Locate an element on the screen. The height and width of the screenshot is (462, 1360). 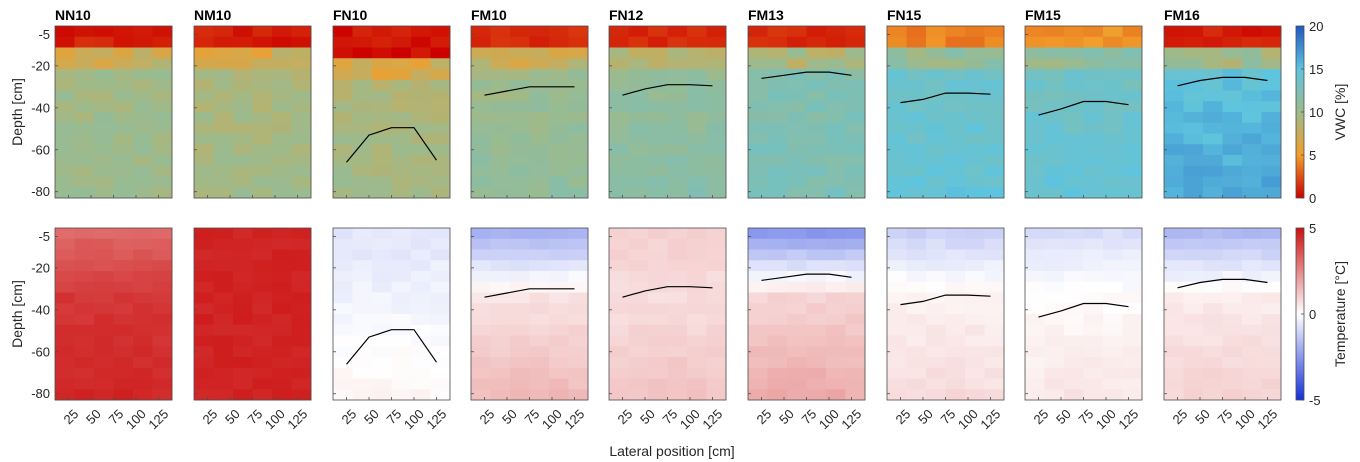
freezing-front-line is located at coordinates (1222, 81).